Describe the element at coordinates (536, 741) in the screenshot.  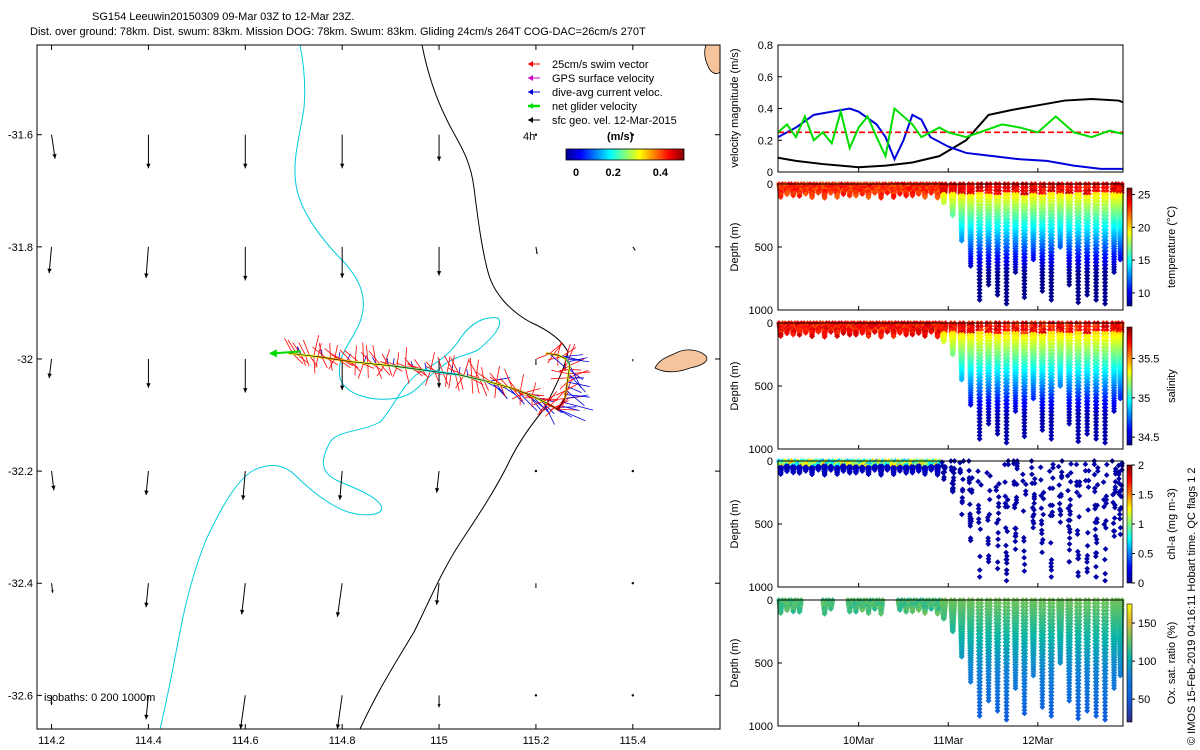
I see `map-x-tick-label: 115.2` at that location.